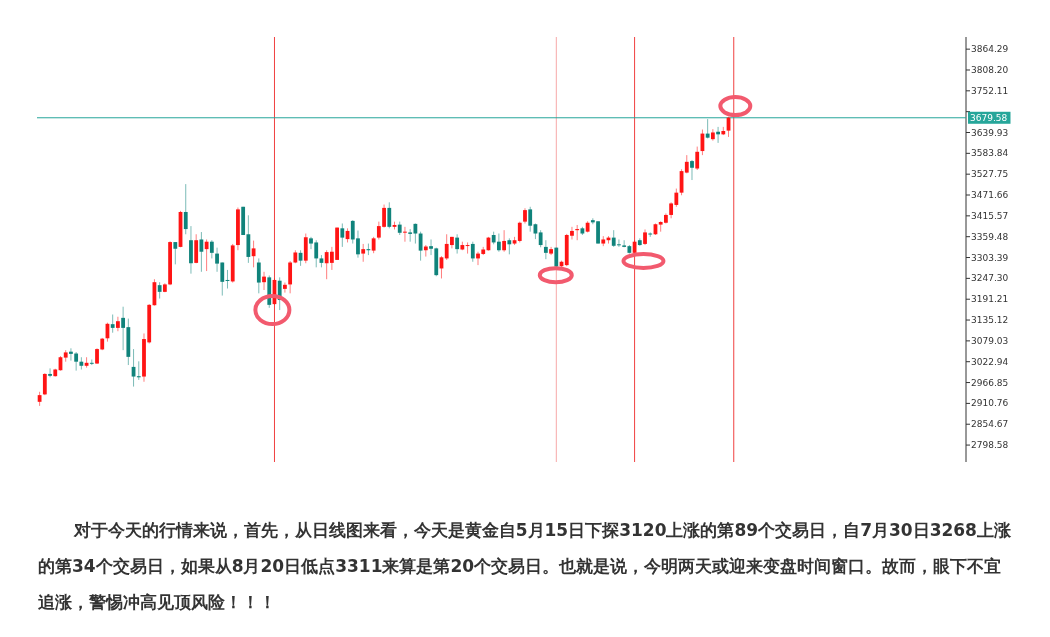 This screenshot has width=1050, height=637. Describe the element at coordinates (990, 195) in the screenshot. I see `y-tick-label: 3471.66` at that location.